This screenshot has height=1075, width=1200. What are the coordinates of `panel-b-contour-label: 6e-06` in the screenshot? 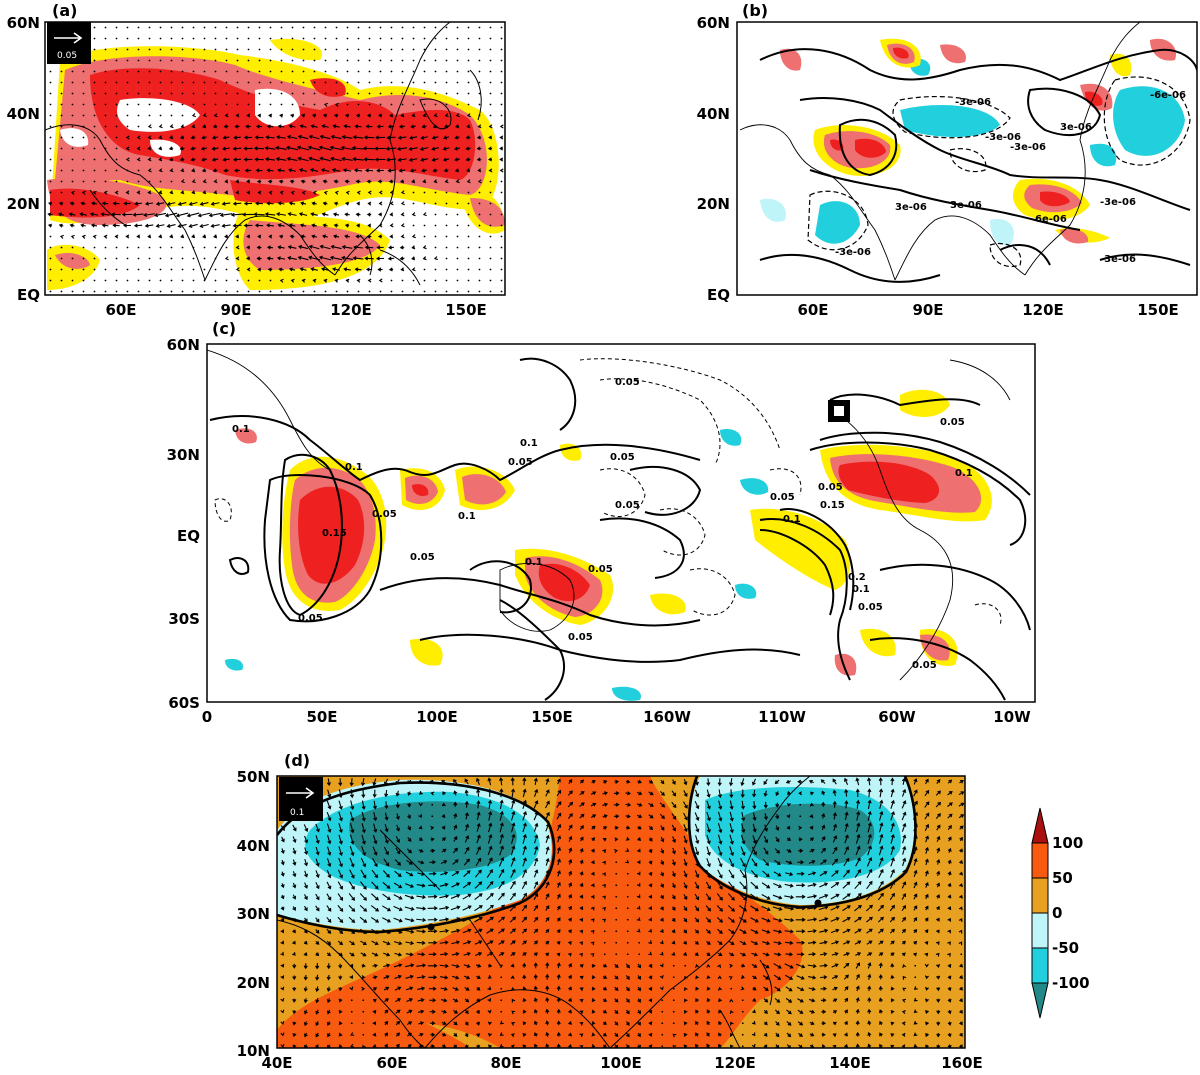 It's located at (1051, 219).